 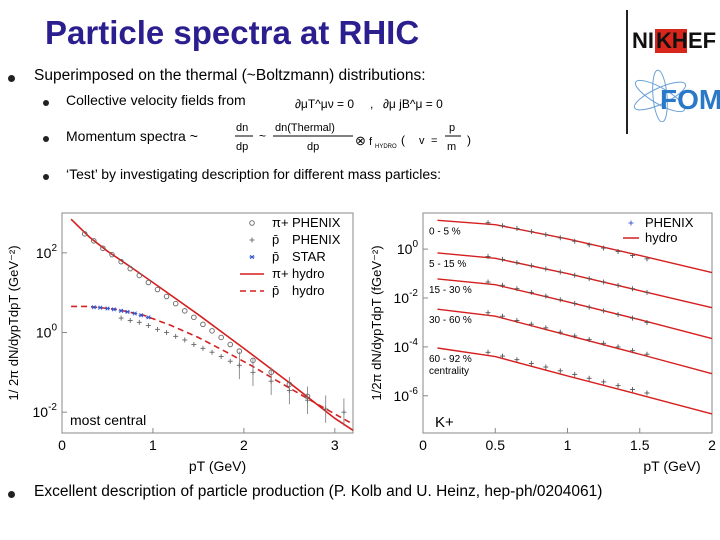 What do you see at coordinates (450, 320) in the screenshot?
I see `centrality-label: 30 - 60 %` at bounding box center [450, 320].